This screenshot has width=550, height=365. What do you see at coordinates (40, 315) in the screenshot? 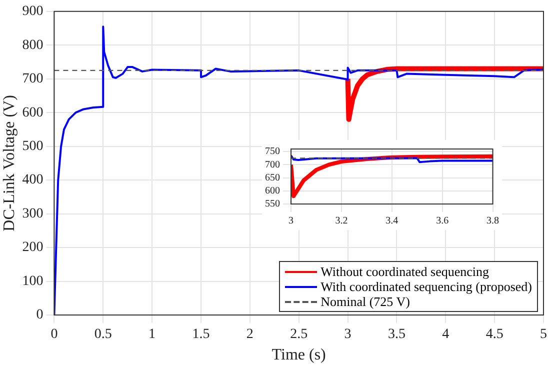
I see `y-tick-label: 0` at bounding box center [40, 315].